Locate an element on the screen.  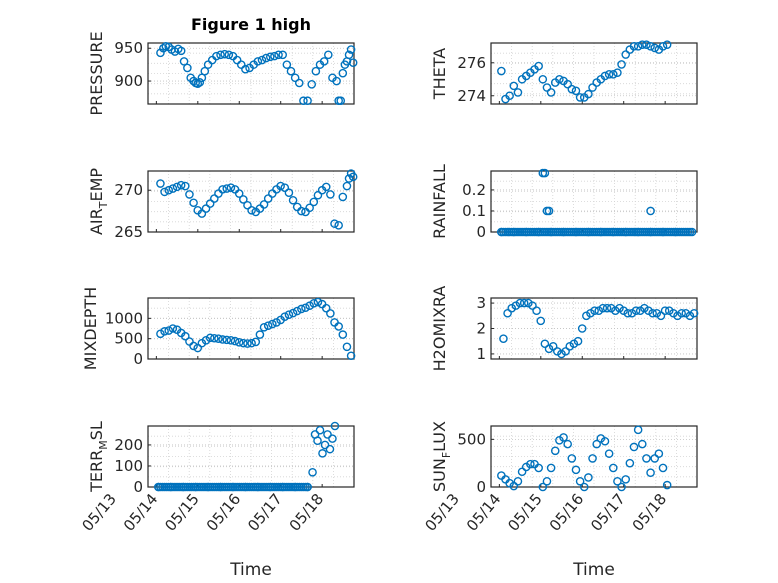
y-tick-label: 950 is located at coordinates (128, 48).